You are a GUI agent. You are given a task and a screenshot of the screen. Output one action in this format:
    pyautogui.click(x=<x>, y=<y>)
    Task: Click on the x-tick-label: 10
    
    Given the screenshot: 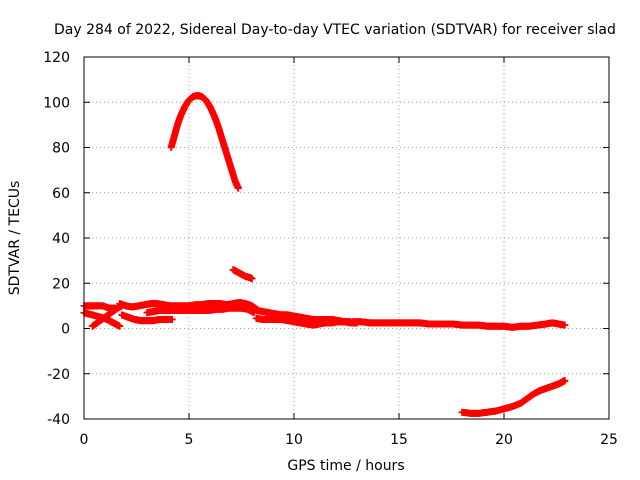 What is the action you would take?
    pyautogui.click(x=294, y=440)
    